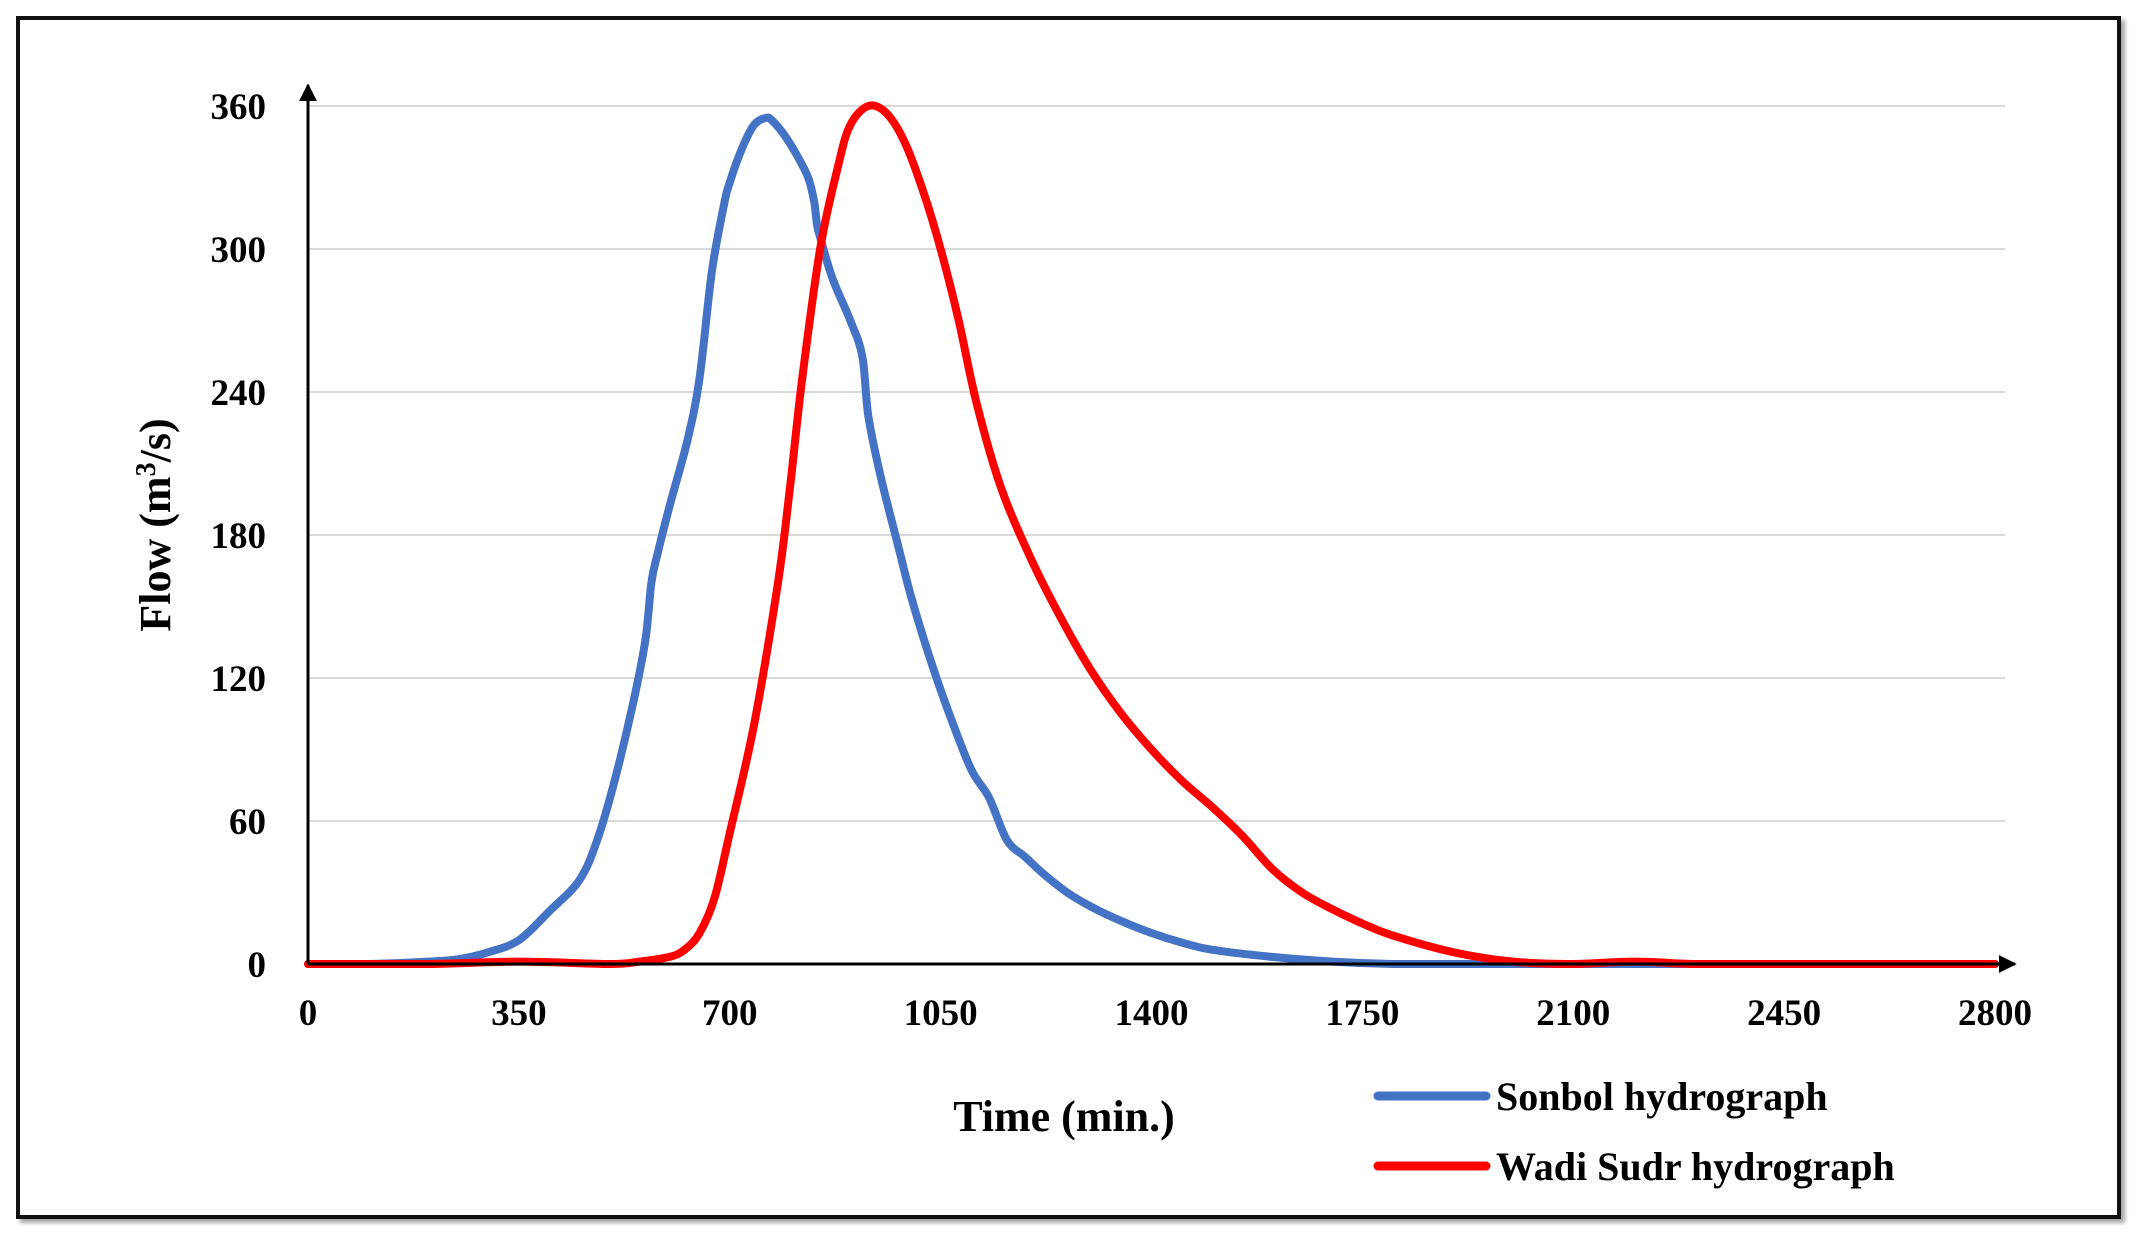 This screenshot has height=1235, width=2137. What do you see at coordinates (1784, 1013) in the screenshot?
I see `x-tick-label: 2450` at bounding box center [1784, 1013].